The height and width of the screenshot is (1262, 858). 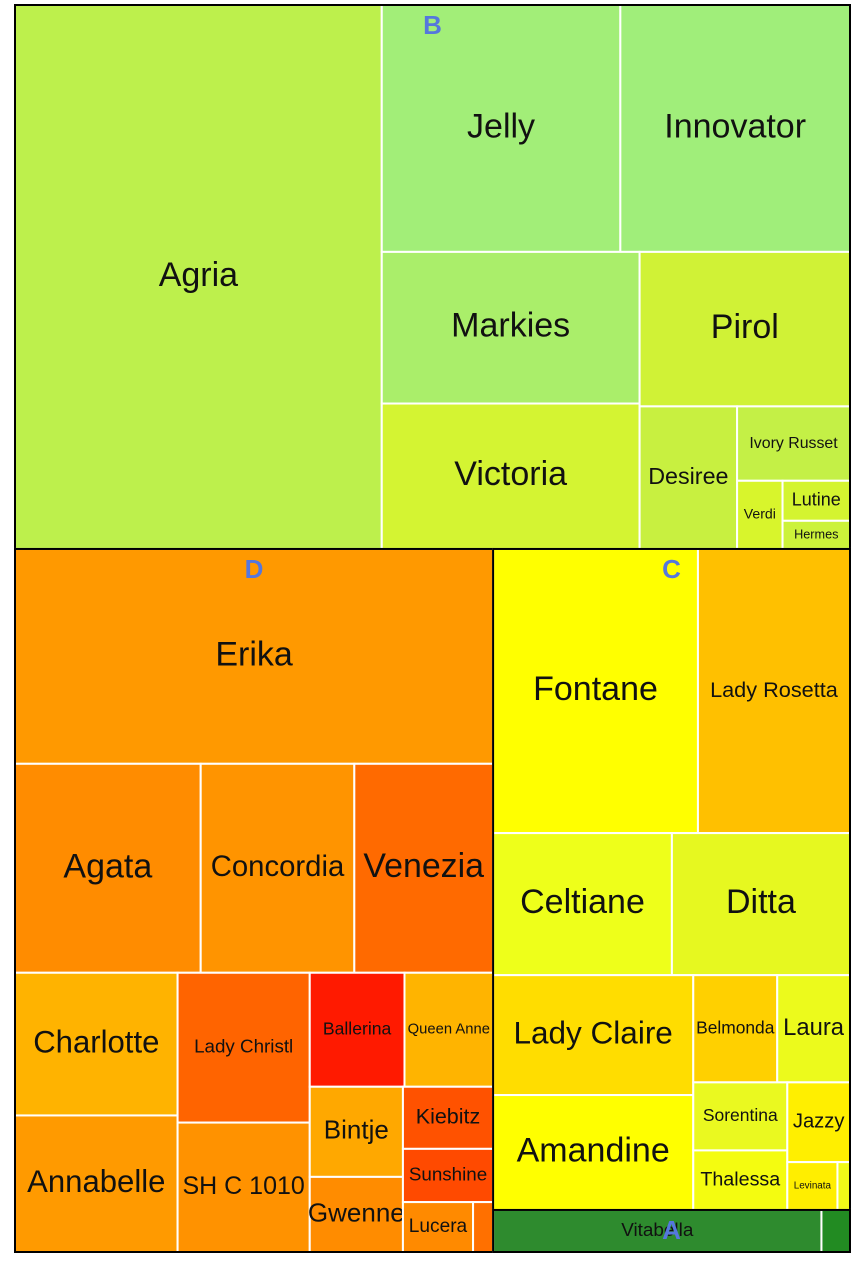 I want to click on tile-label: Agata, so click(x=107, y=866).